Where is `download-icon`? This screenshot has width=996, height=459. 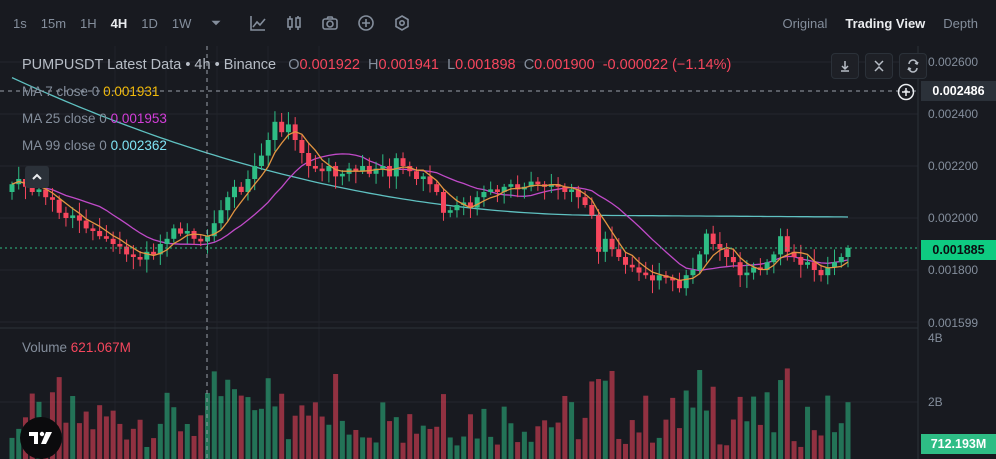 download-icon is located at coordinates (845, 66).